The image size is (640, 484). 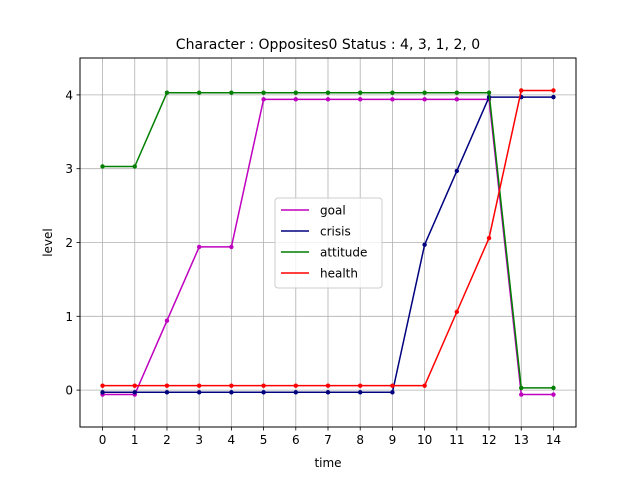 I want to click on x-tick-label: 14, so click(x=553, y=440).